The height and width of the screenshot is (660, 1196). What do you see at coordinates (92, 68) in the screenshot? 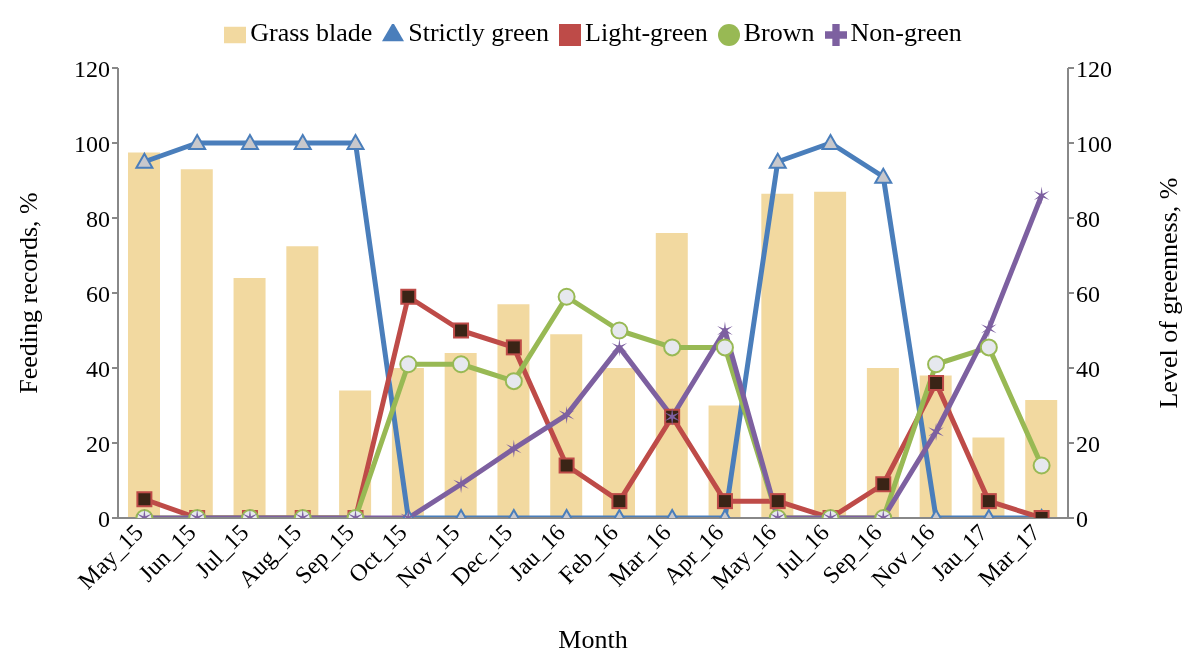
I see `y-tick-label: 120` at bounding box center [92, 68].